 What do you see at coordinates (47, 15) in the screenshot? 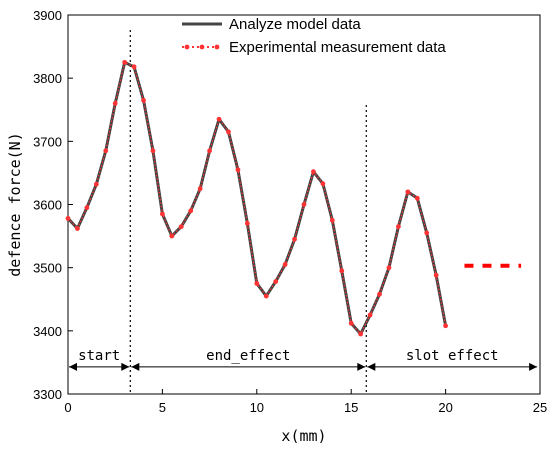
I see `y-tick-label: 3900` at bounding box center [47, 15].